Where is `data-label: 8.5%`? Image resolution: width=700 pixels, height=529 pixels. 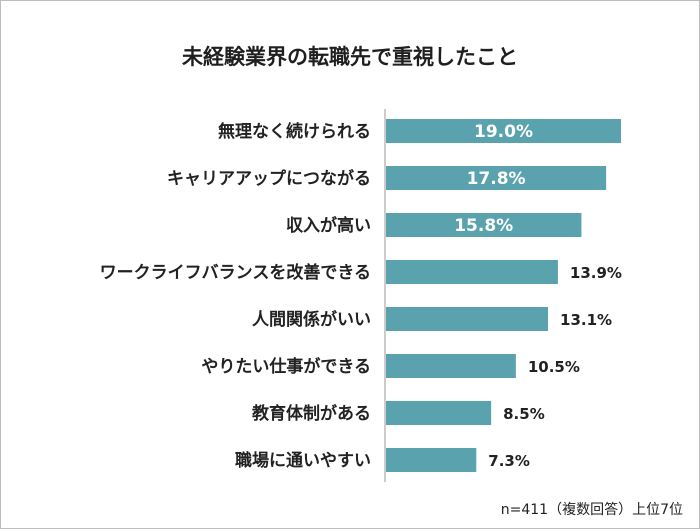
data-label: 8.5% is located at coordinates (524, 414).